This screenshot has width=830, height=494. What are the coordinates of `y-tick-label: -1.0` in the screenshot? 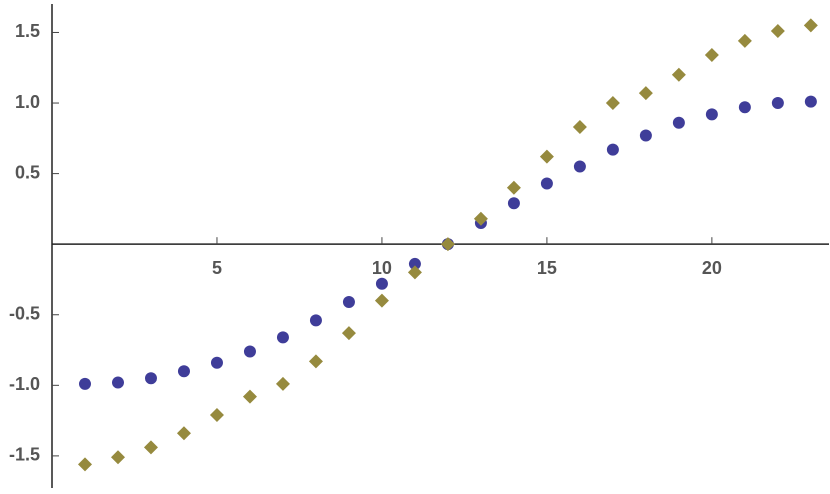 It's located at (24, 384).